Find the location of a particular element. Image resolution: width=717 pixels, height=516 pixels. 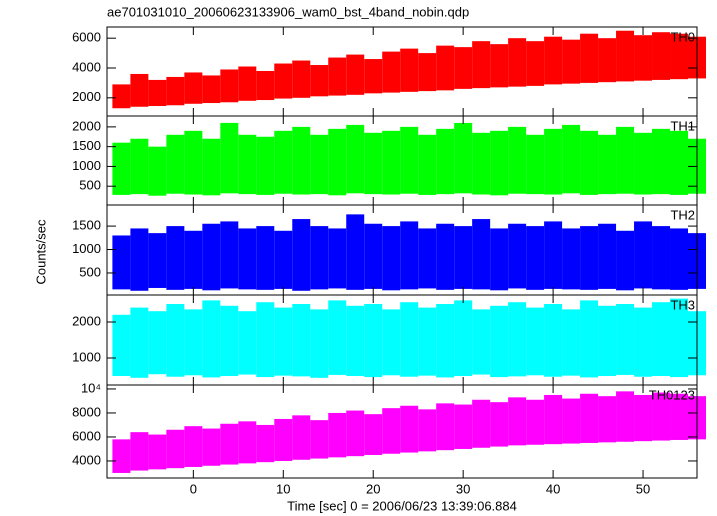

y-tick-label: 10⁴ is located at coordinates (91, 387).